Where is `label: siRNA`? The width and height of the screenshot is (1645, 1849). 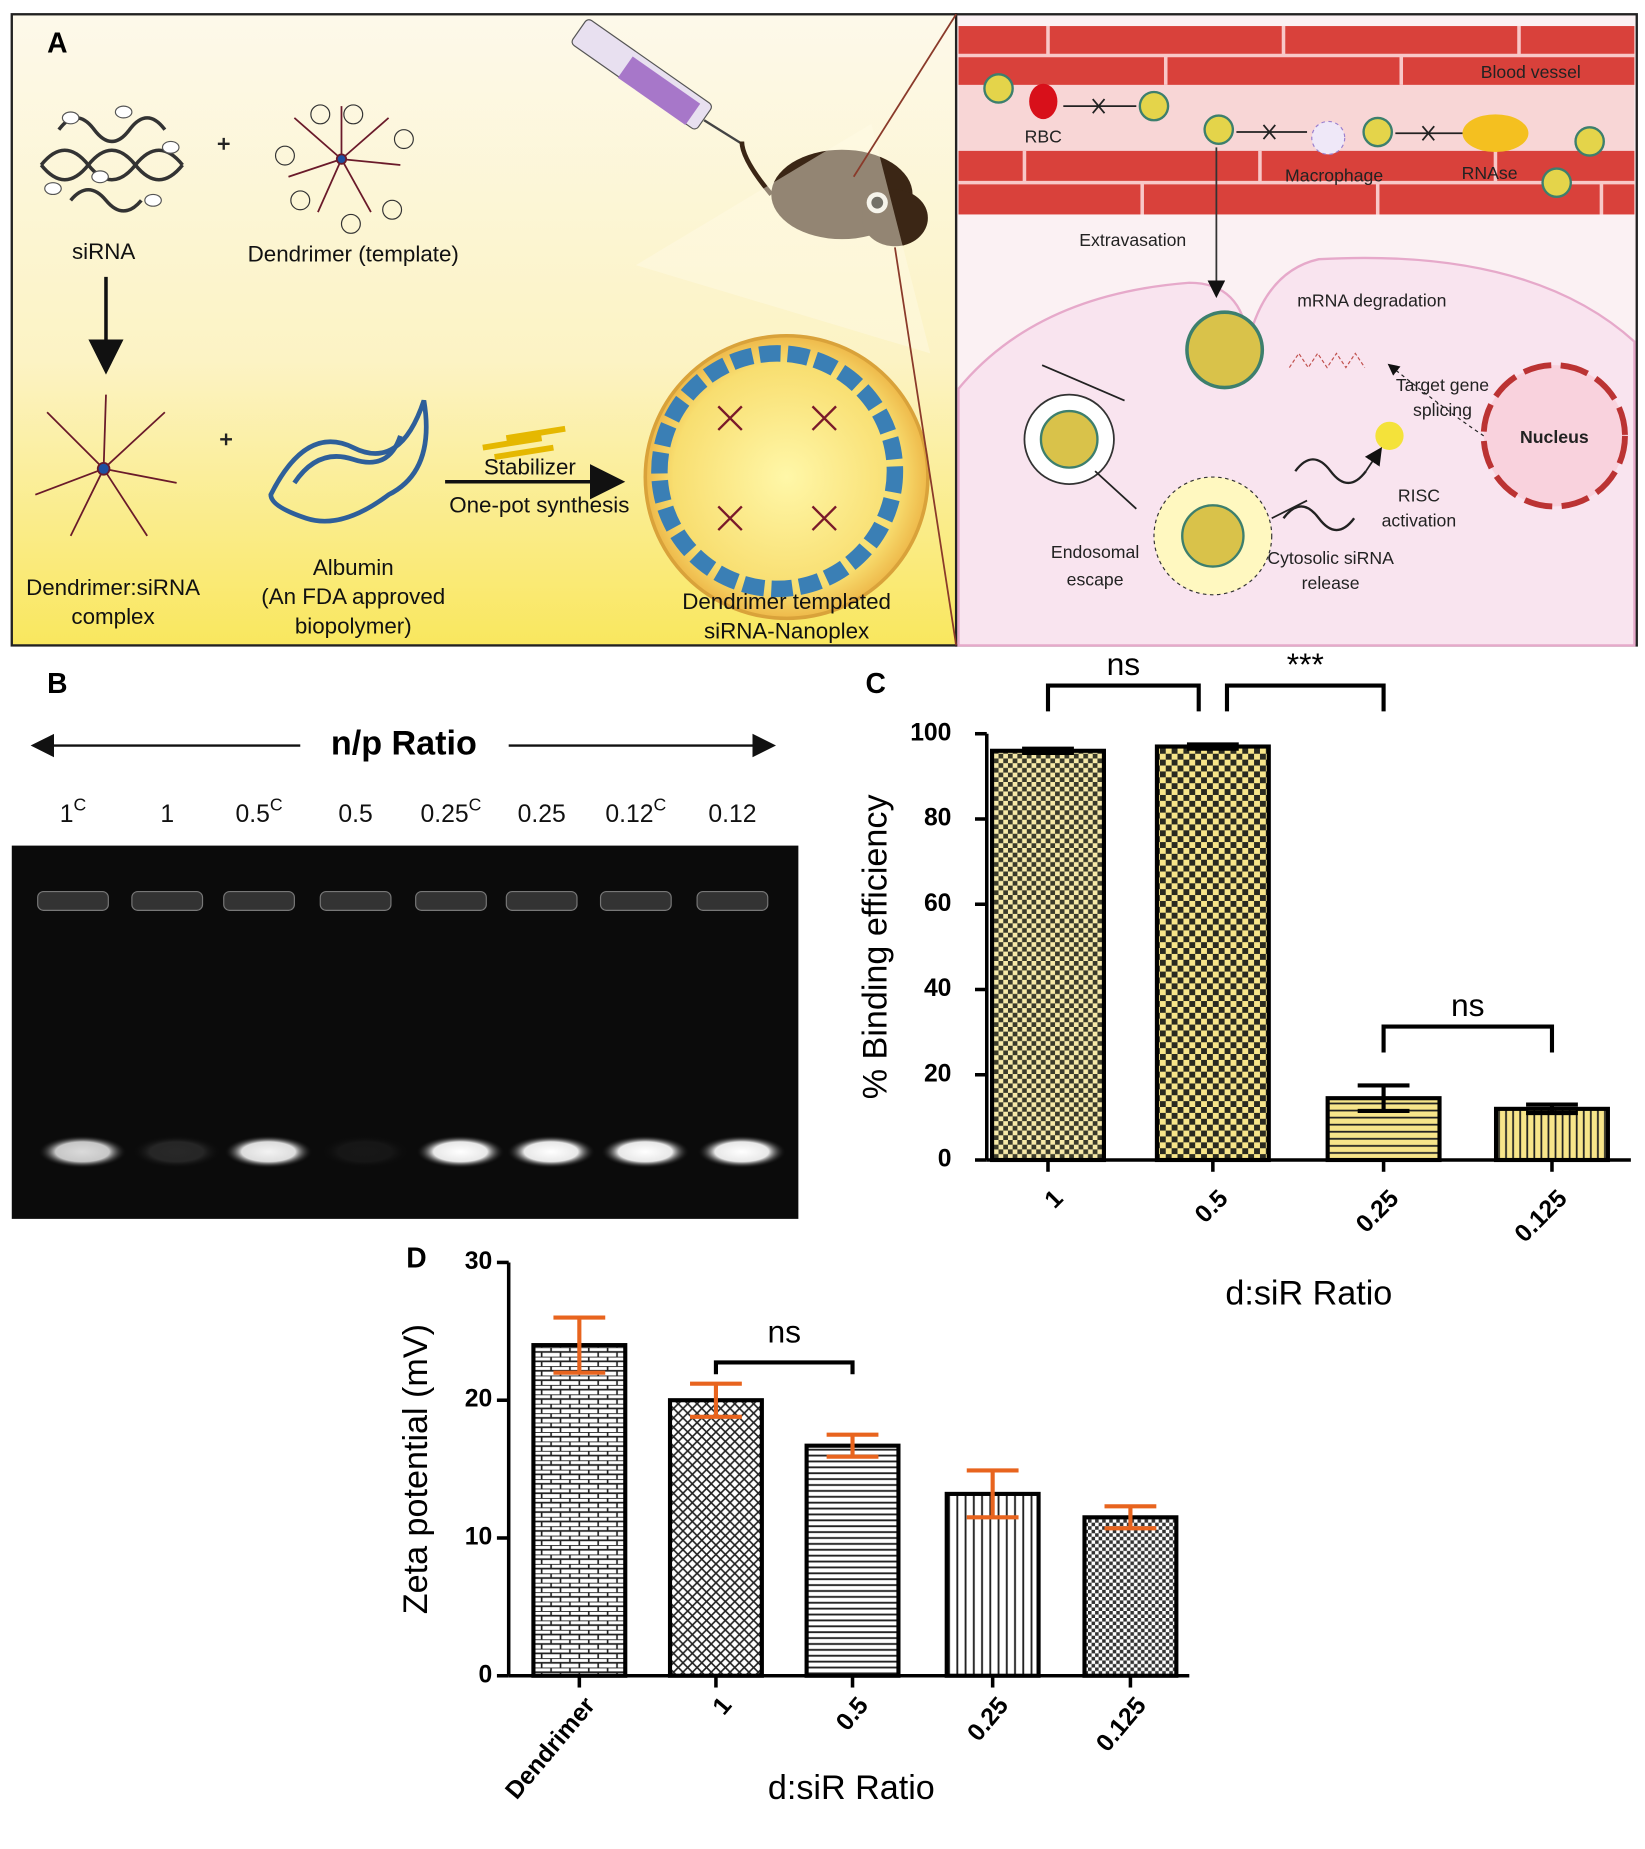
label: siRNA is located at coordinates (103, 251).